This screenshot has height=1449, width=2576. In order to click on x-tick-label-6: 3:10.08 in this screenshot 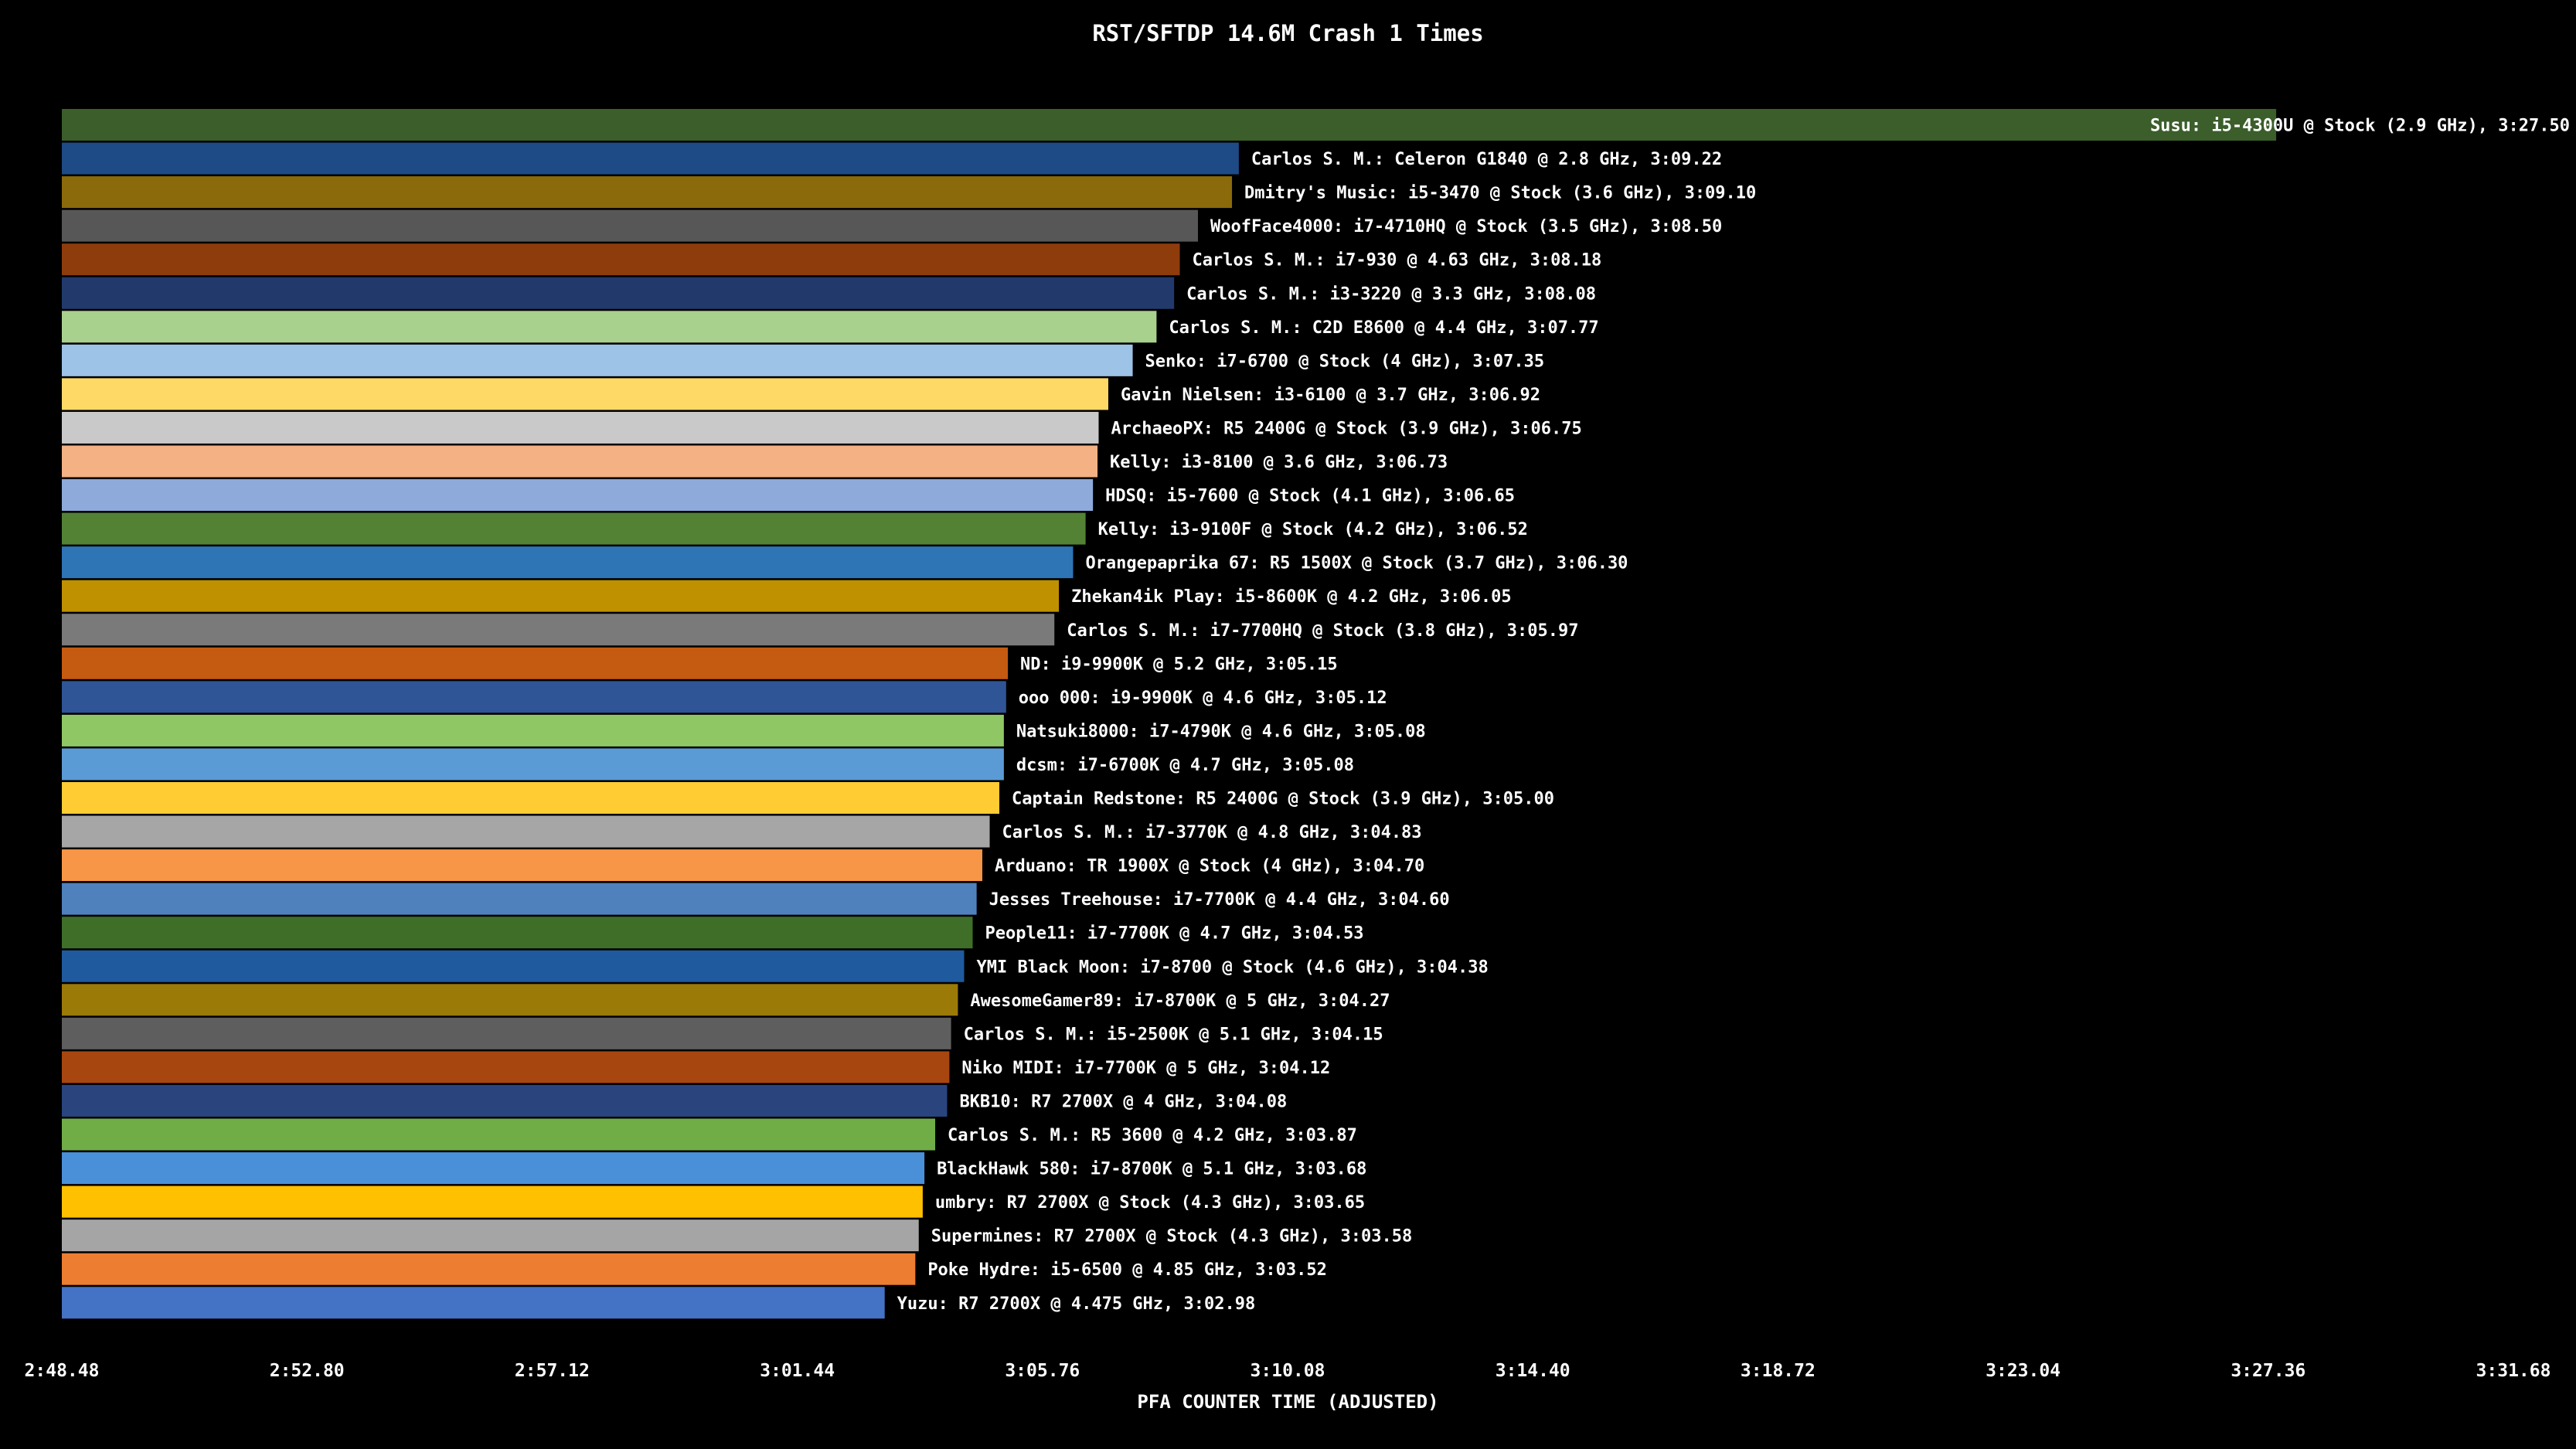, I will do `click(1288, 1371)`.